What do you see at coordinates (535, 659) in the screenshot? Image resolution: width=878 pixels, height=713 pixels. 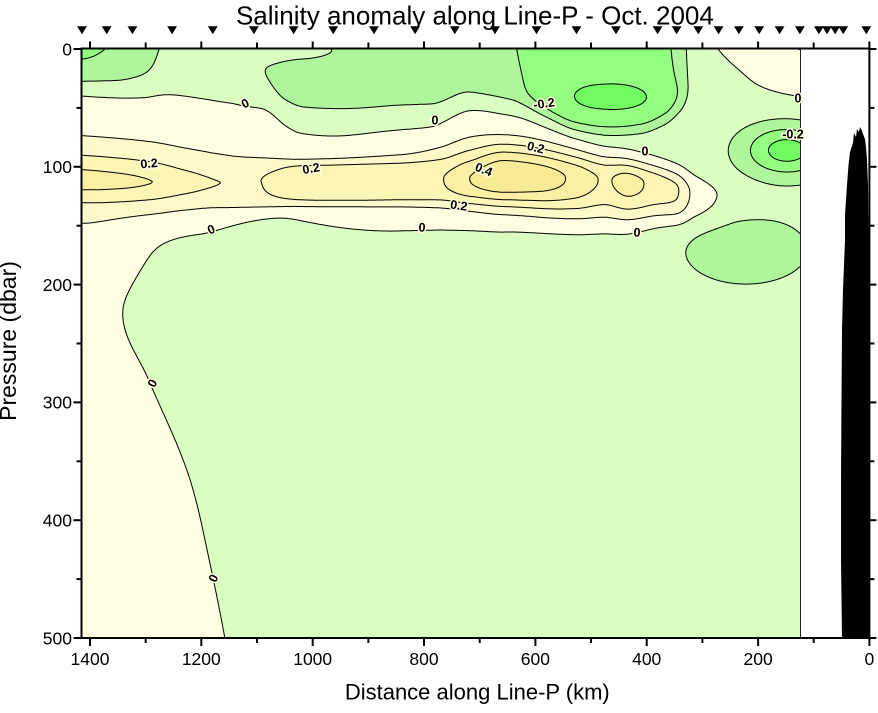 I see `svg-text: 600` at bounding box center [535, 659].